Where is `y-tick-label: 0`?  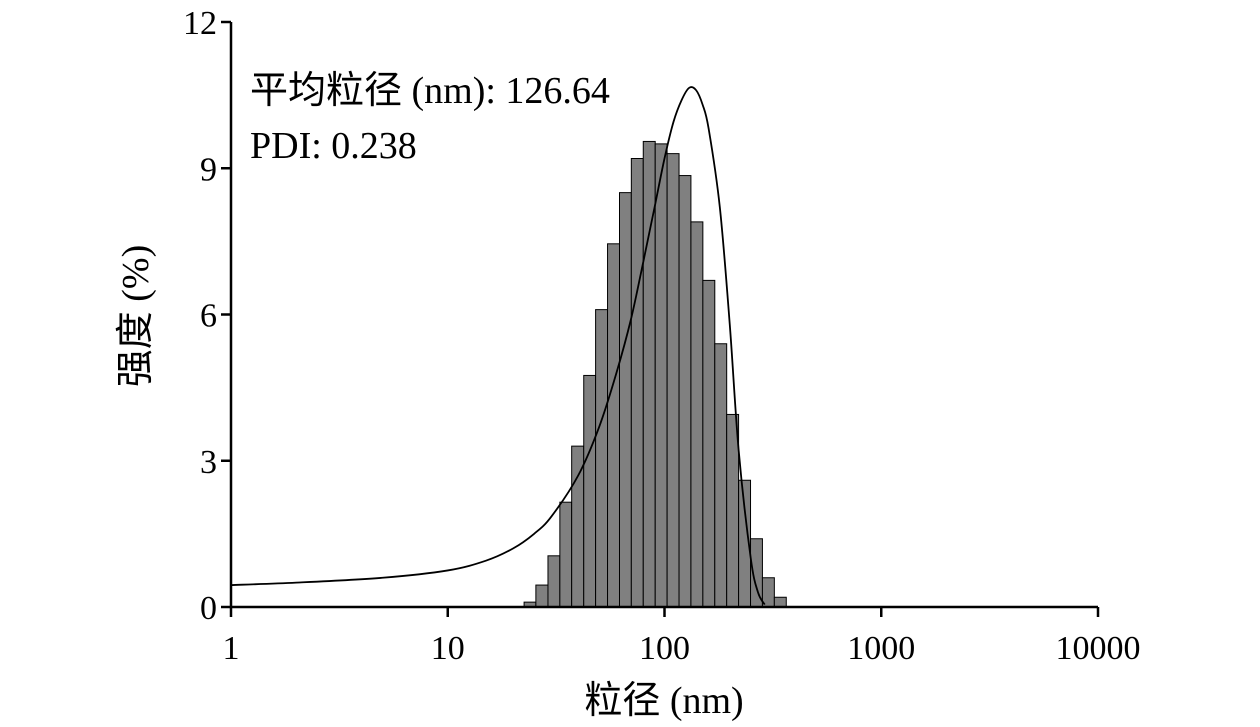
y-tick-label: 0 is located at coordinates (208, 608).